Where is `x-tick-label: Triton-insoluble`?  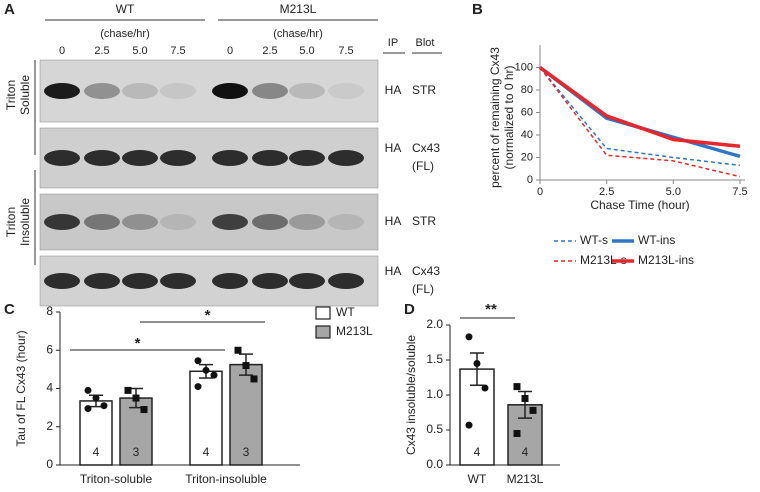
x-tick-label: Triton-insoluble is located at coordinates (226, 479).